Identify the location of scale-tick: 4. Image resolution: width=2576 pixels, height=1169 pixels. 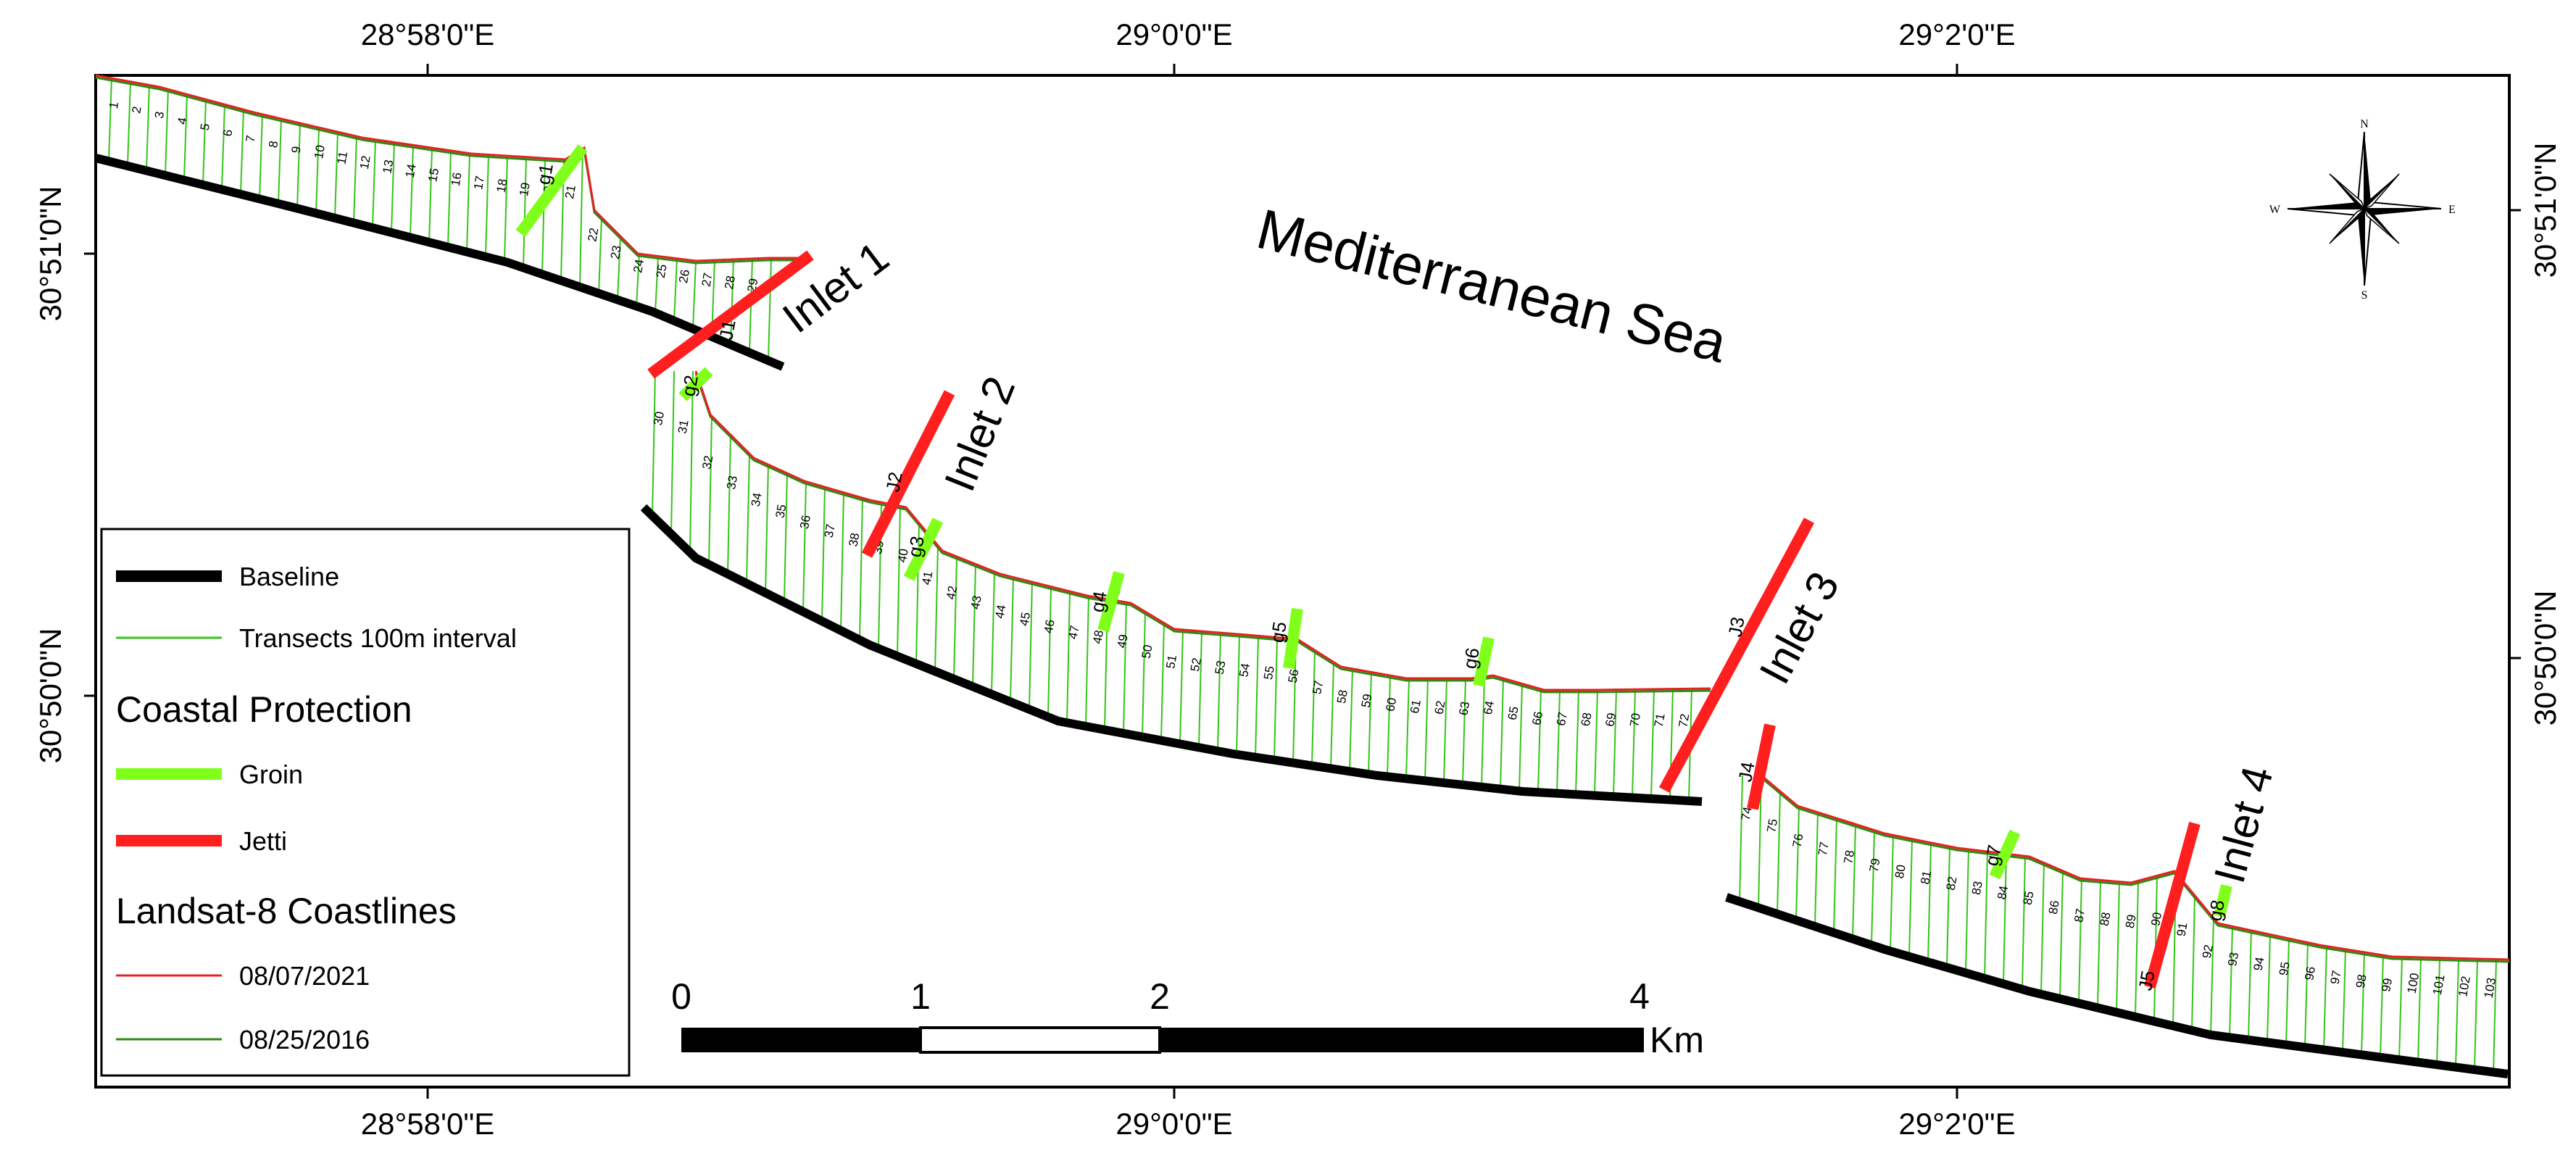
(1639, 996).